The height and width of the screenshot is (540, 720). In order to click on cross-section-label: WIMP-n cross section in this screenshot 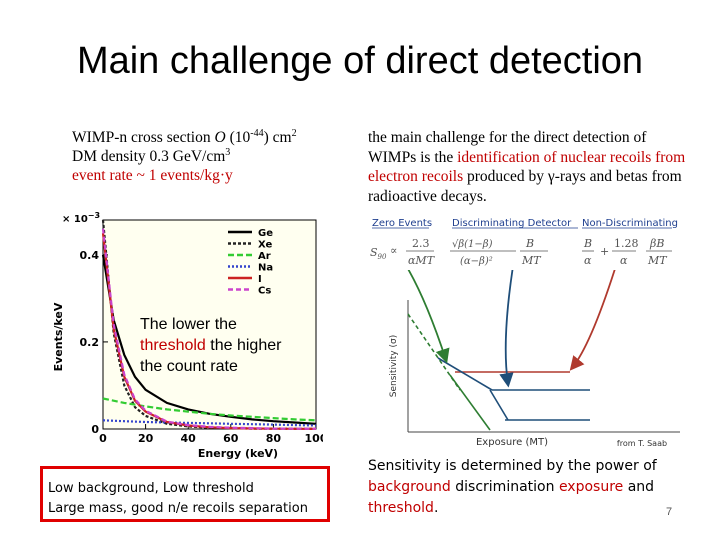, I will do `click(143, 137)`.